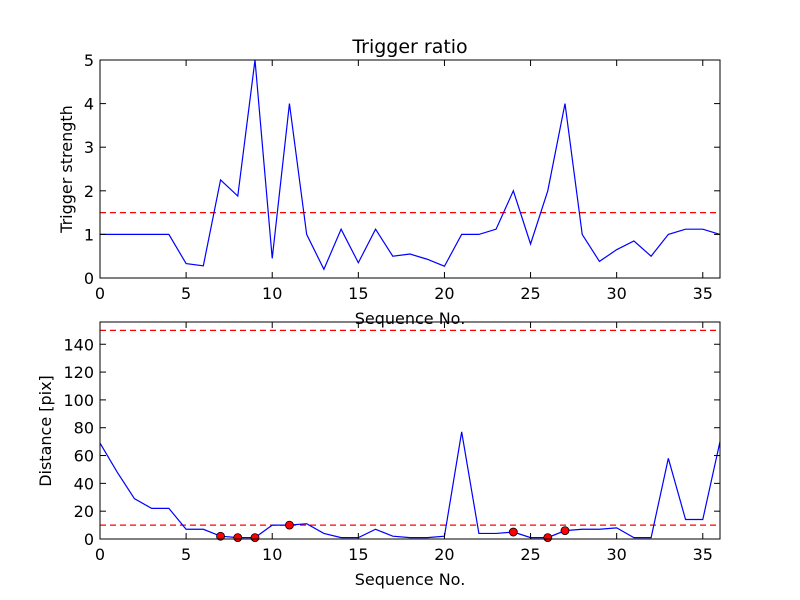 The image size is (800, 600). Describe the element at coordinates (78, 372) in the screenshot. I see `y-tick-label: 120` at that location.